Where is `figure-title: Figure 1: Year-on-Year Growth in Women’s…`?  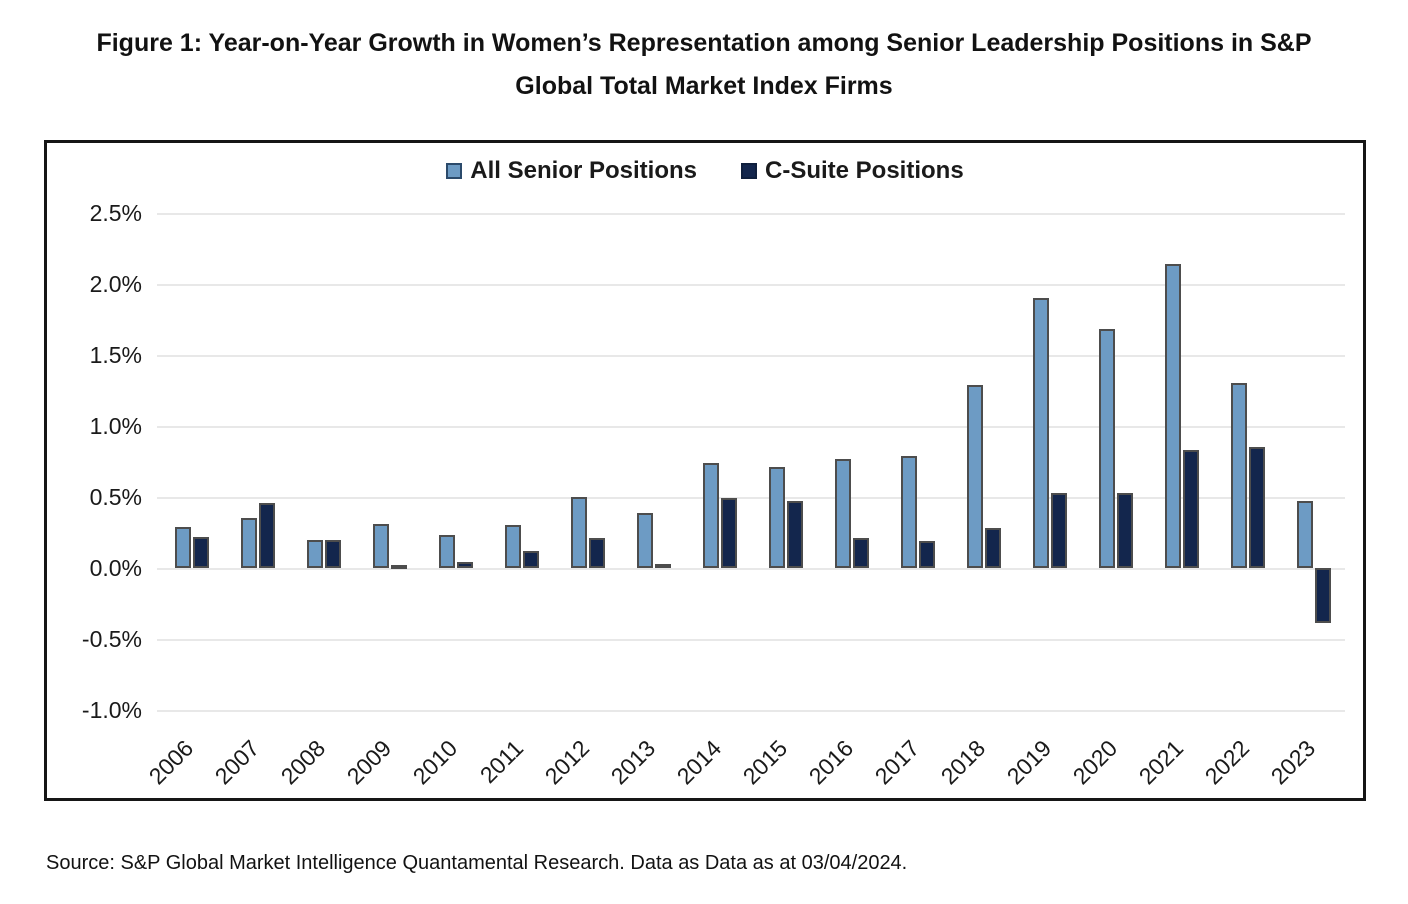
figure-title: Figure 1: Year-on-Year Growth in Women’s… is located at coordinates (704, 65).